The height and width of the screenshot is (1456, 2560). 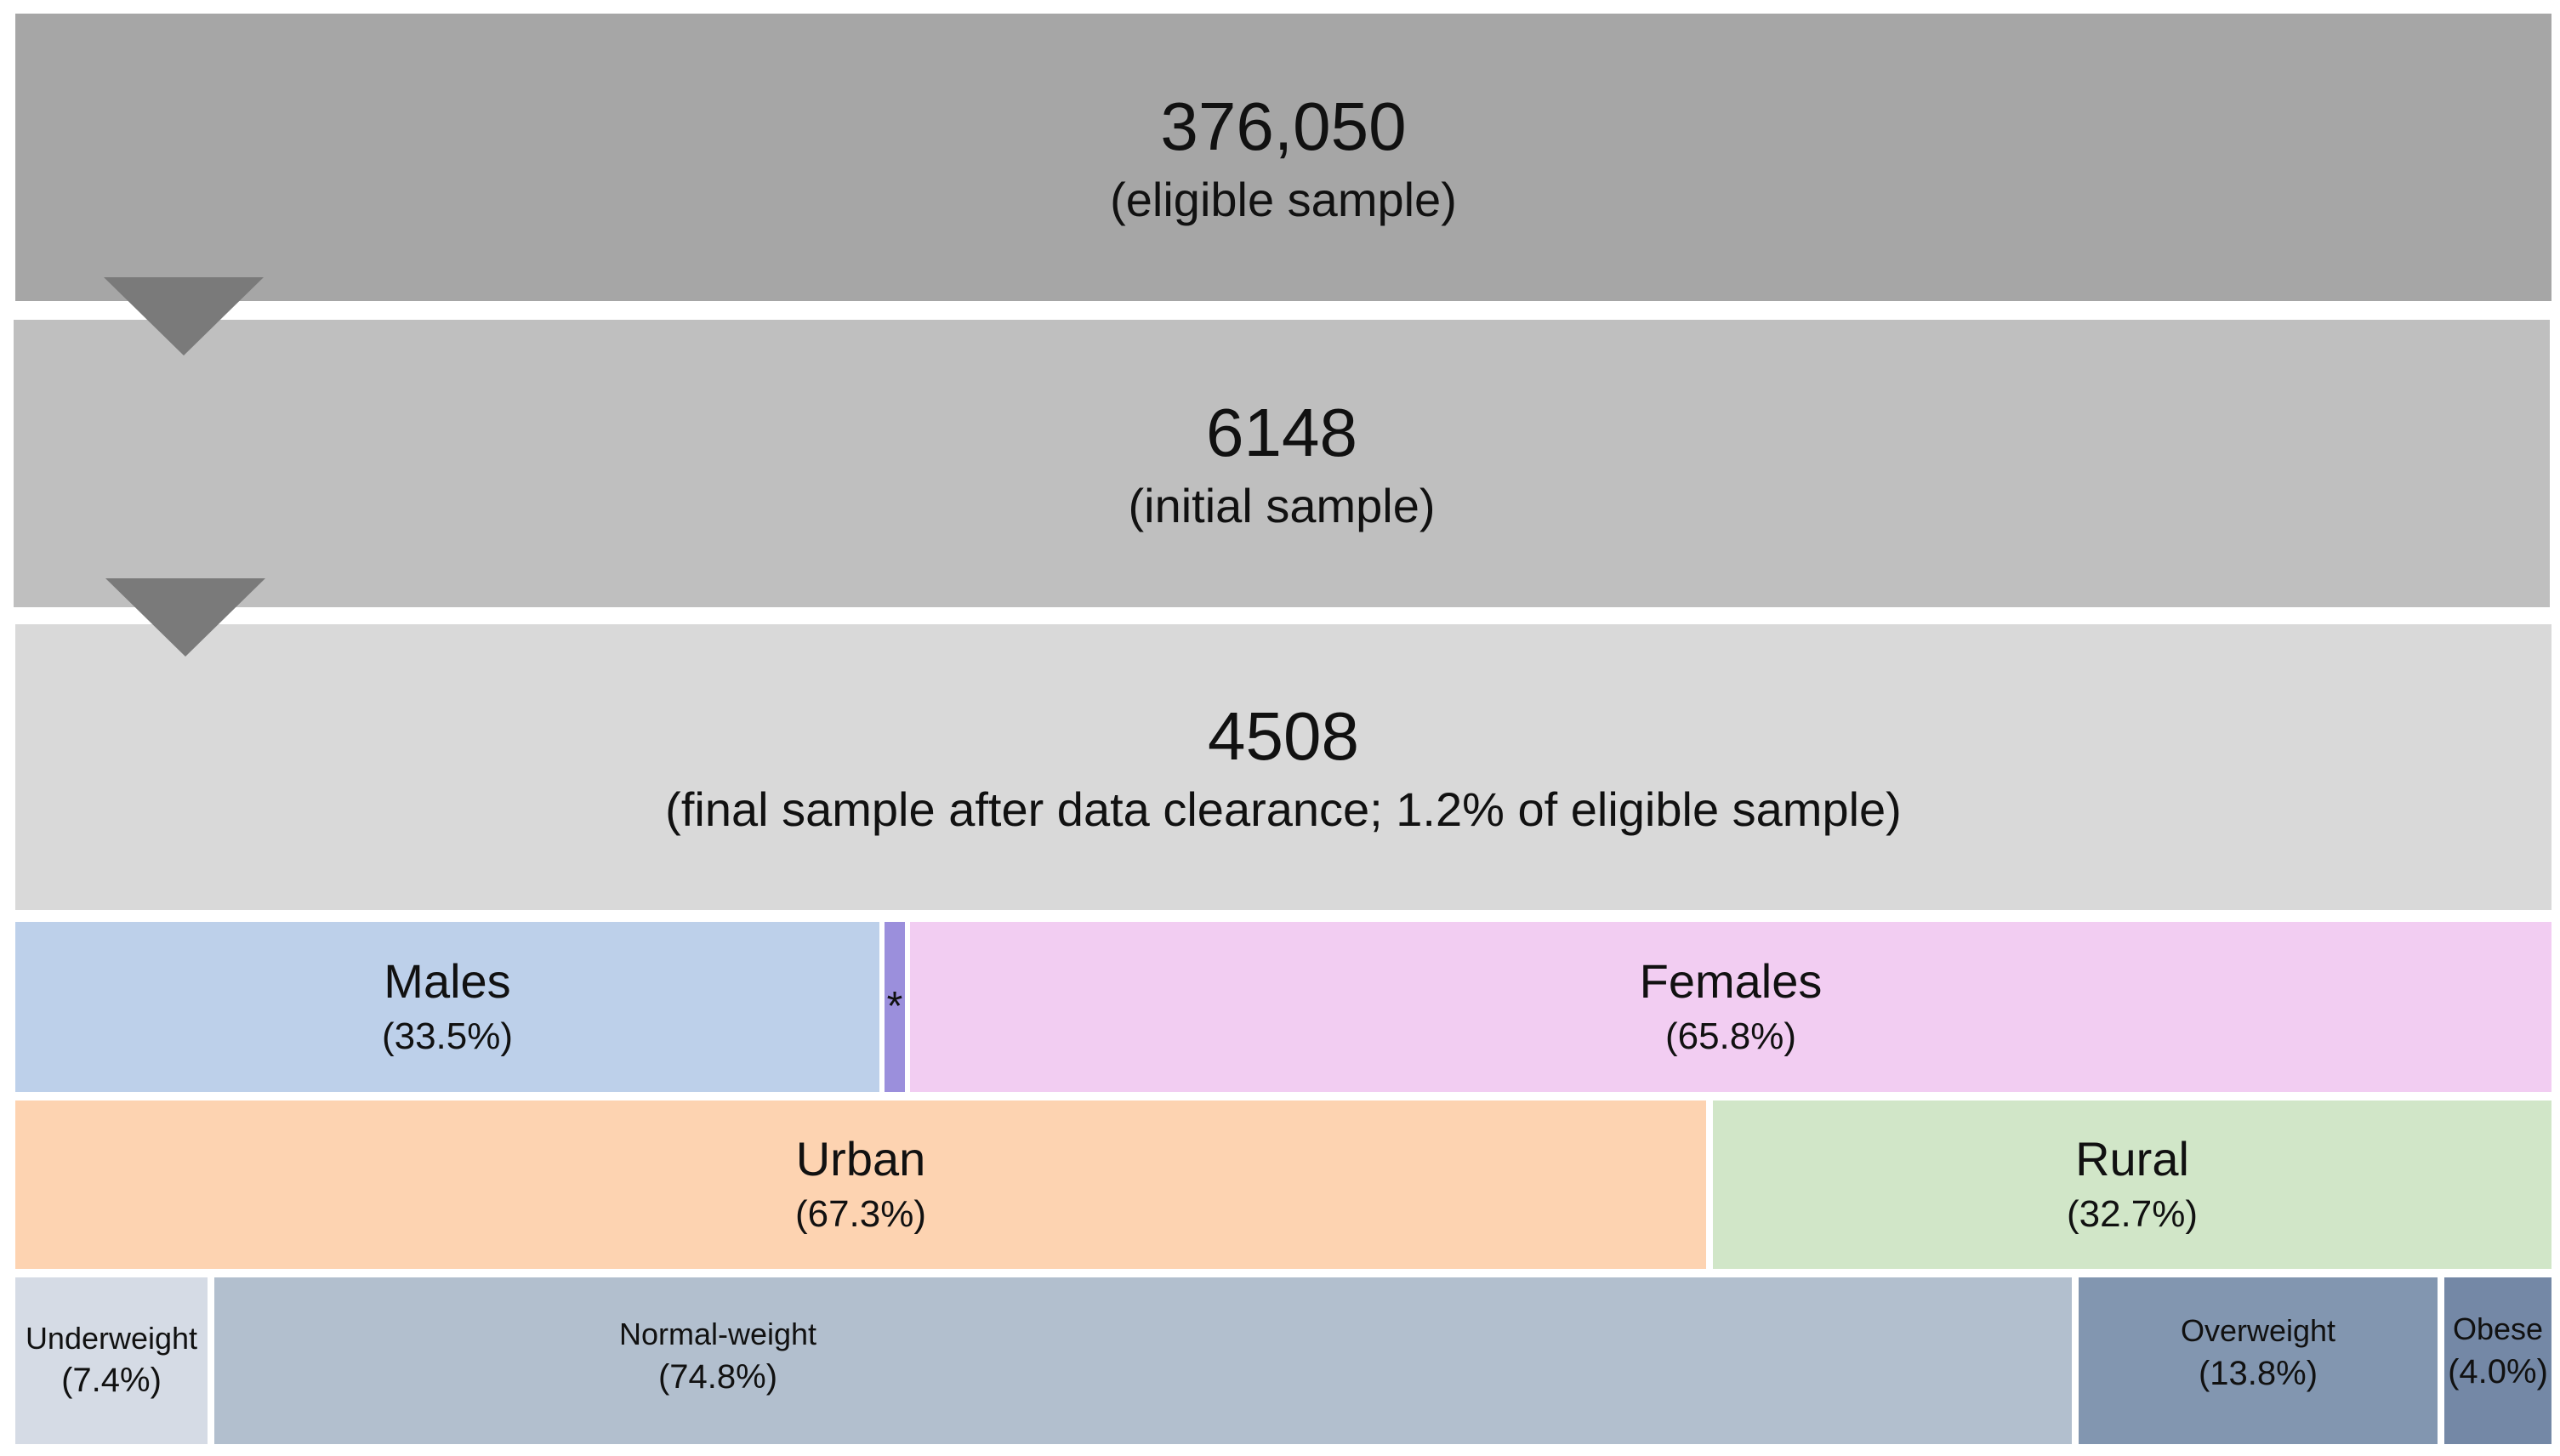 I want to click on rural-label: Rural, so click(x=2132, y=1159).